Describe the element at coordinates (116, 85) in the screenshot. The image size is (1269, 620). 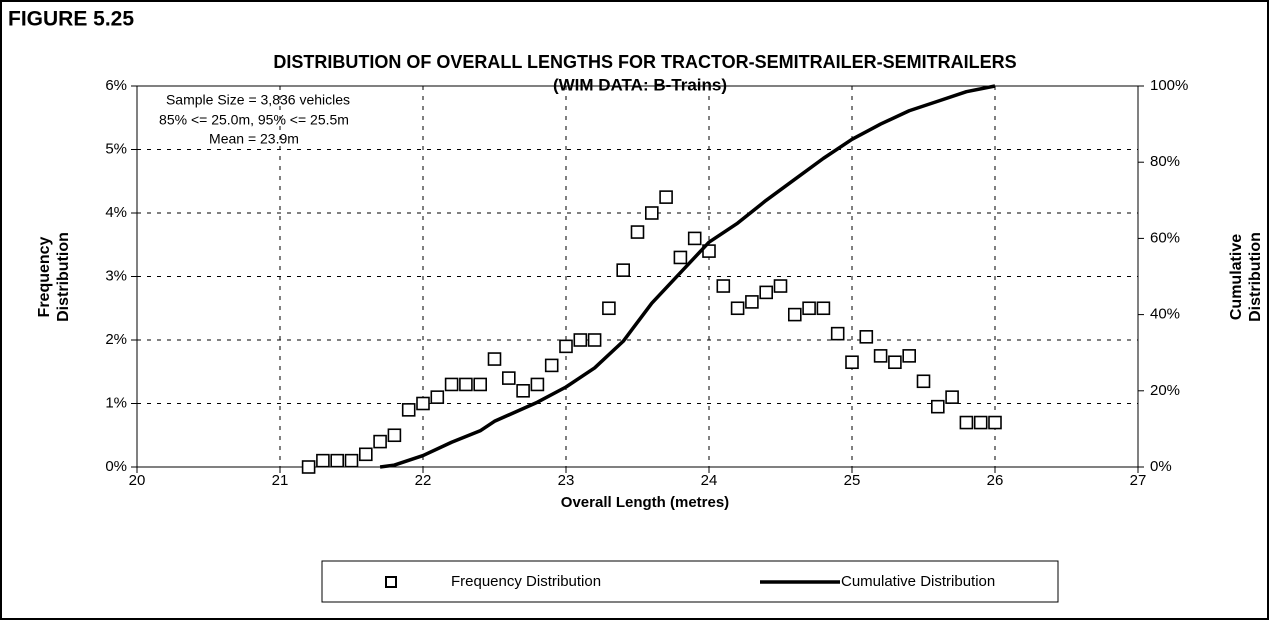
I see `y-tick-label: 6%` at that location.